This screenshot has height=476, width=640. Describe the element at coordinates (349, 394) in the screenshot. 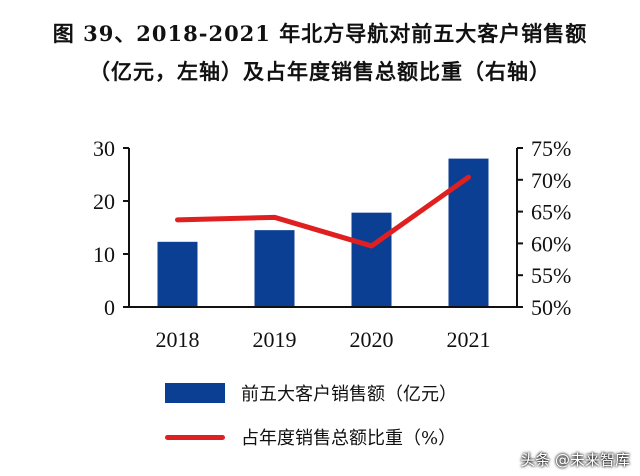

I see `legend-label-bar: 前五大客户销售额（亿元）` at that location.